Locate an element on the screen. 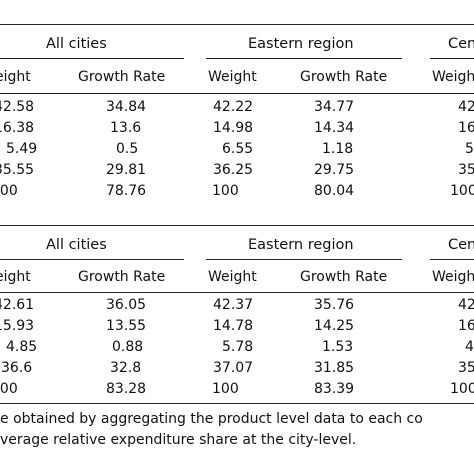 This screenshot has height=474, width=474. cell-growth-rate: 29.81 is located at coordinates (126, 170).